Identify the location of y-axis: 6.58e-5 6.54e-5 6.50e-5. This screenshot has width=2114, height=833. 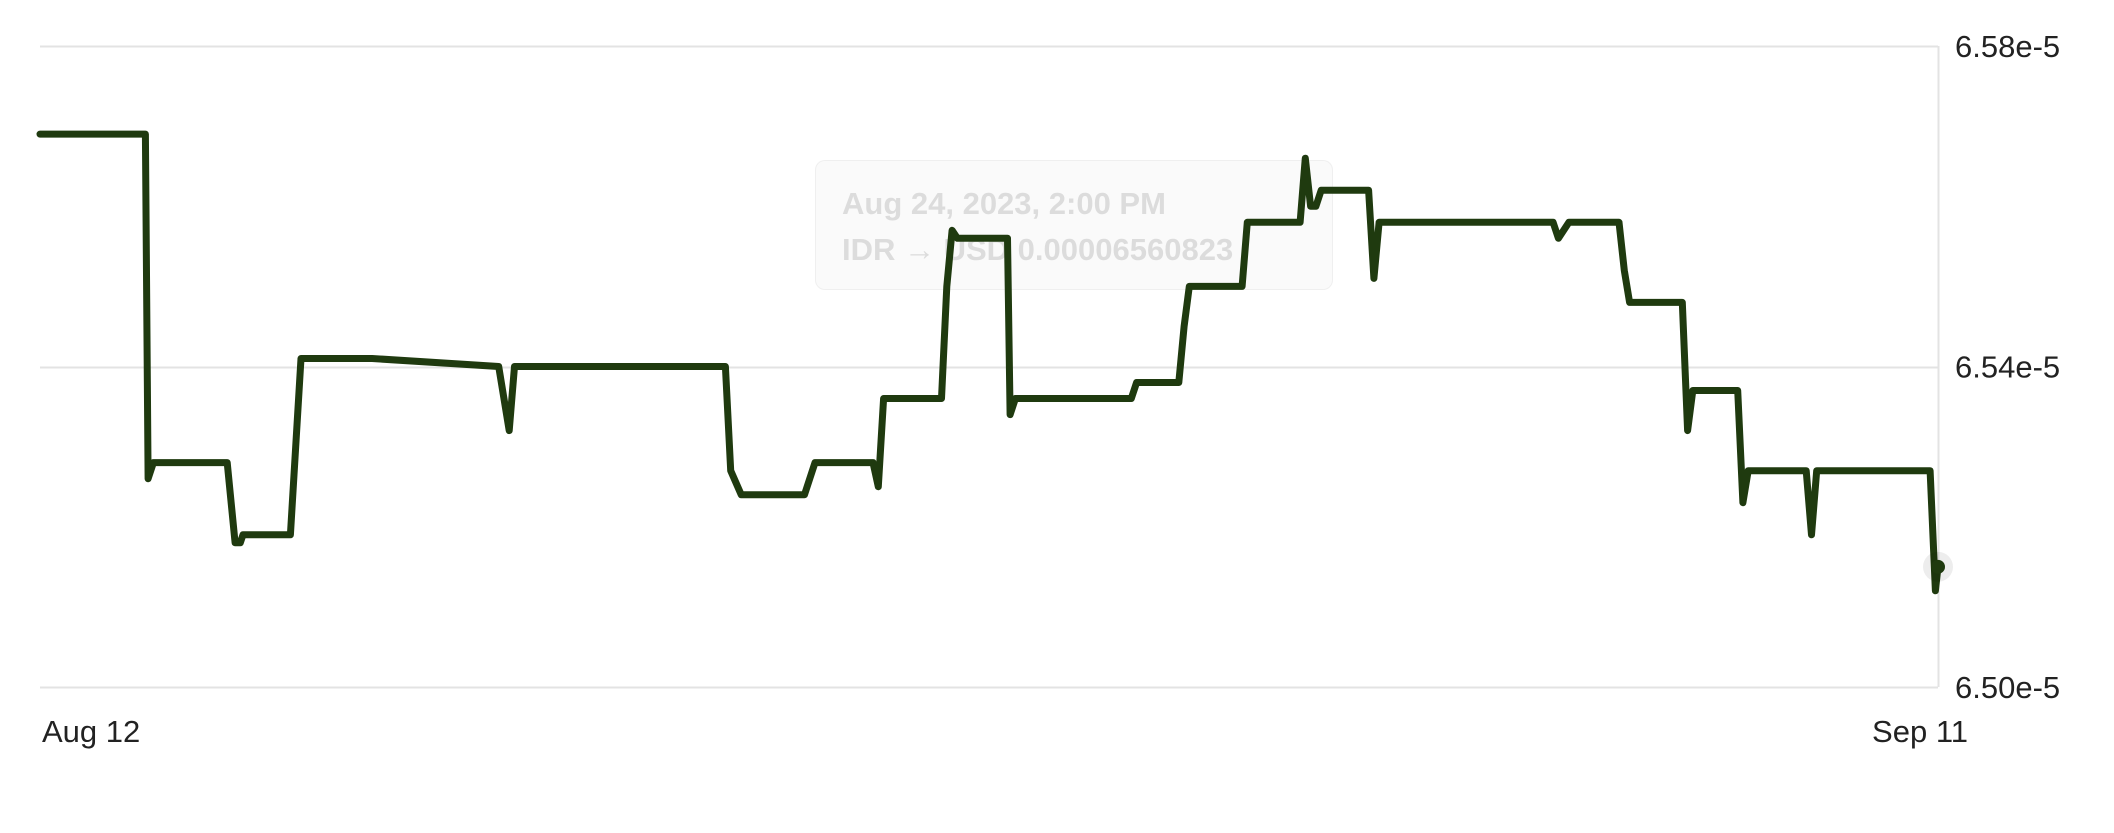
(2007, 367).